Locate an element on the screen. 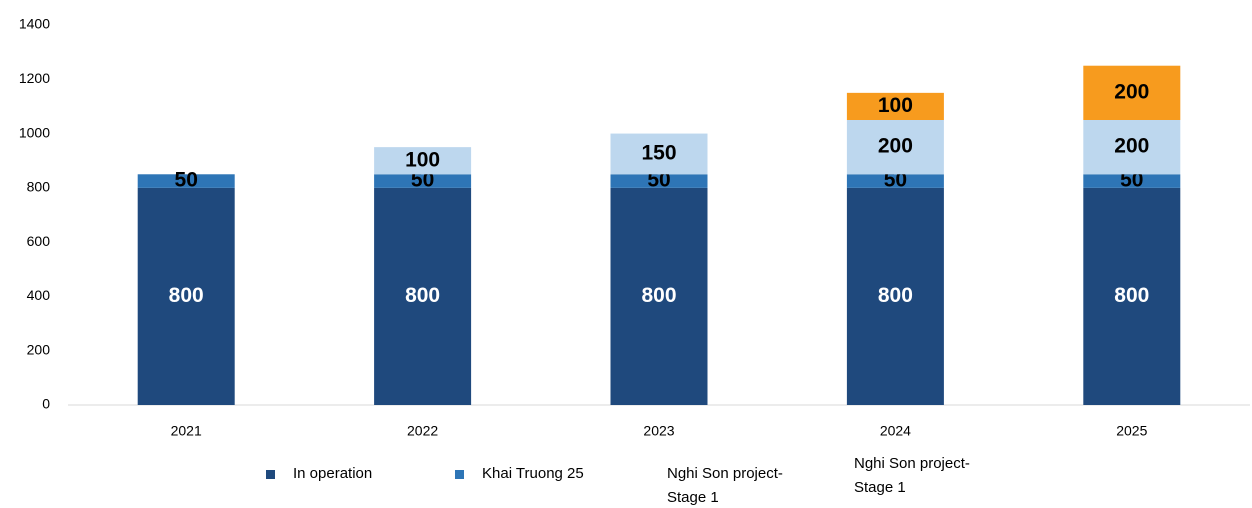 This screenshot has width=1252, height=508. x-tick-label: 2021 is located at coordinates (186, 431).